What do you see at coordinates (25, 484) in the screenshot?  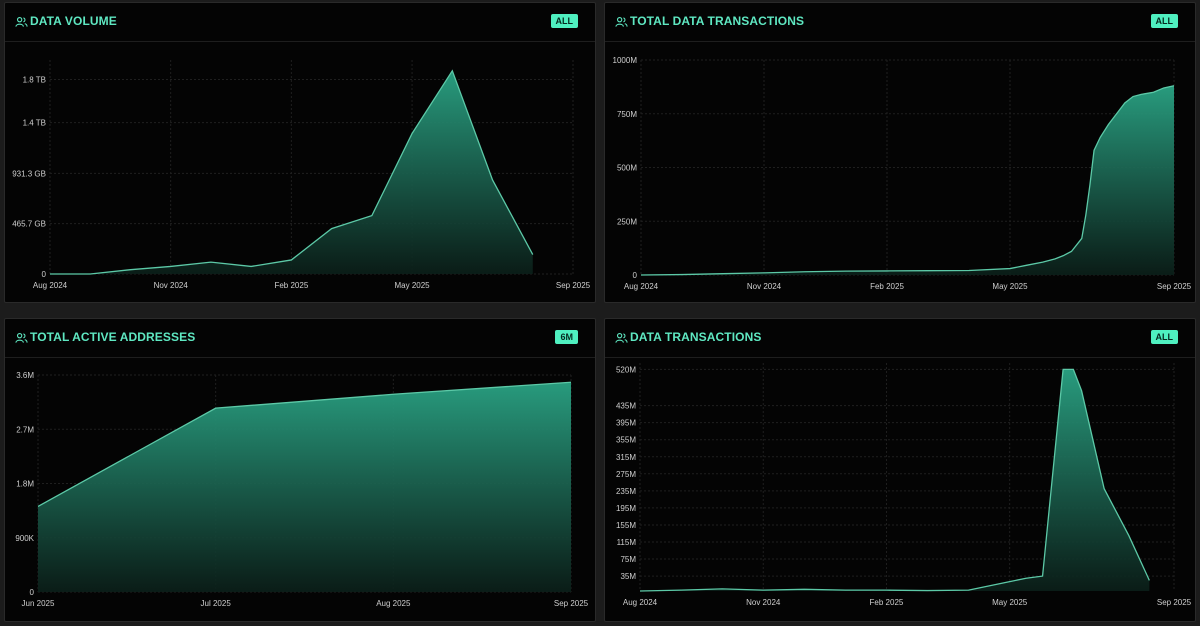 I see `y-tick-label: 1.8M` at bounding box center [25, 484].